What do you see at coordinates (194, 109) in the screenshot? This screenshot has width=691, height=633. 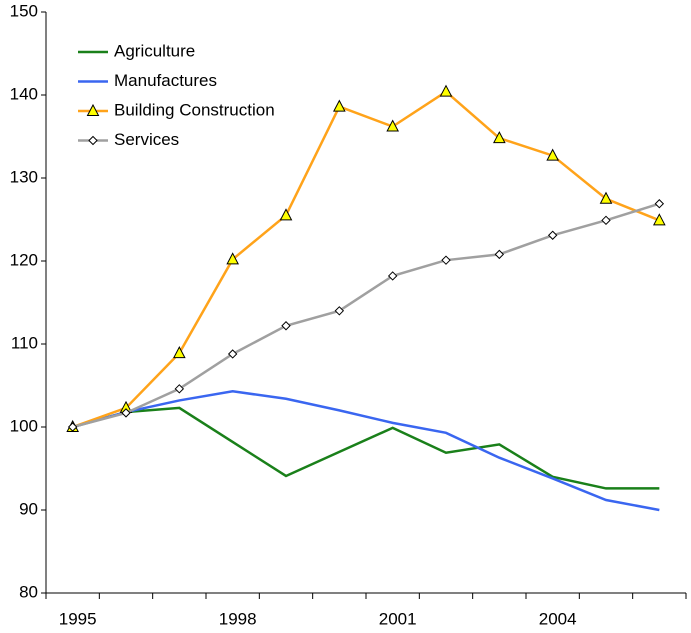 I see `legend-label: Building Construction` at bounding box center [194, 109].